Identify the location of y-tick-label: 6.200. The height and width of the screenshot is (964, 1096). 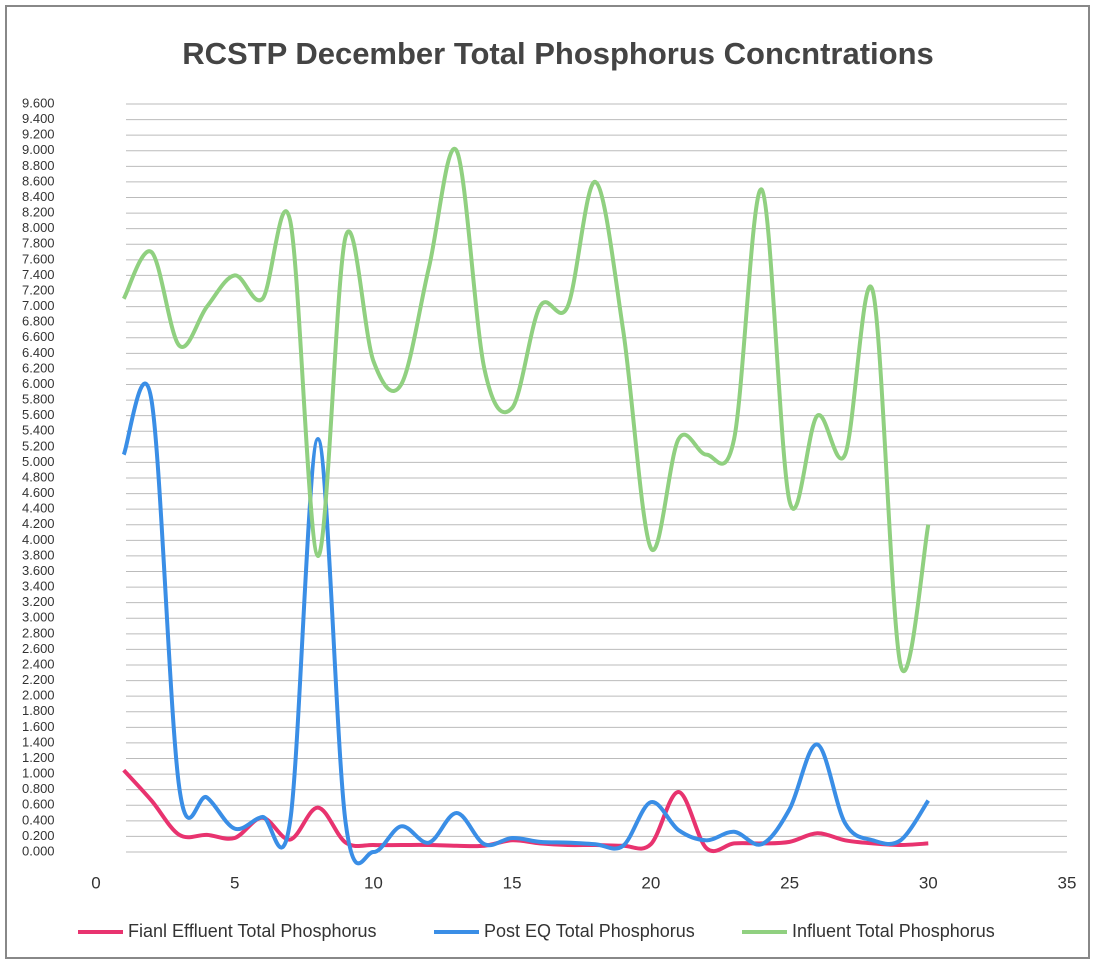
(38, 367).